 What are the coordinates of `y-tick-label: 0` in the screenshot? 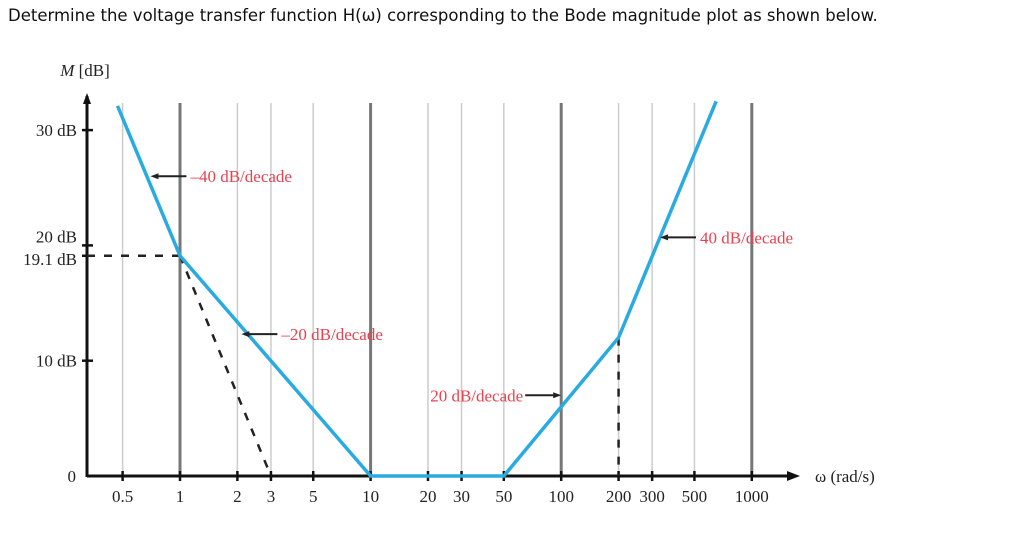 It's located at (72, 476).